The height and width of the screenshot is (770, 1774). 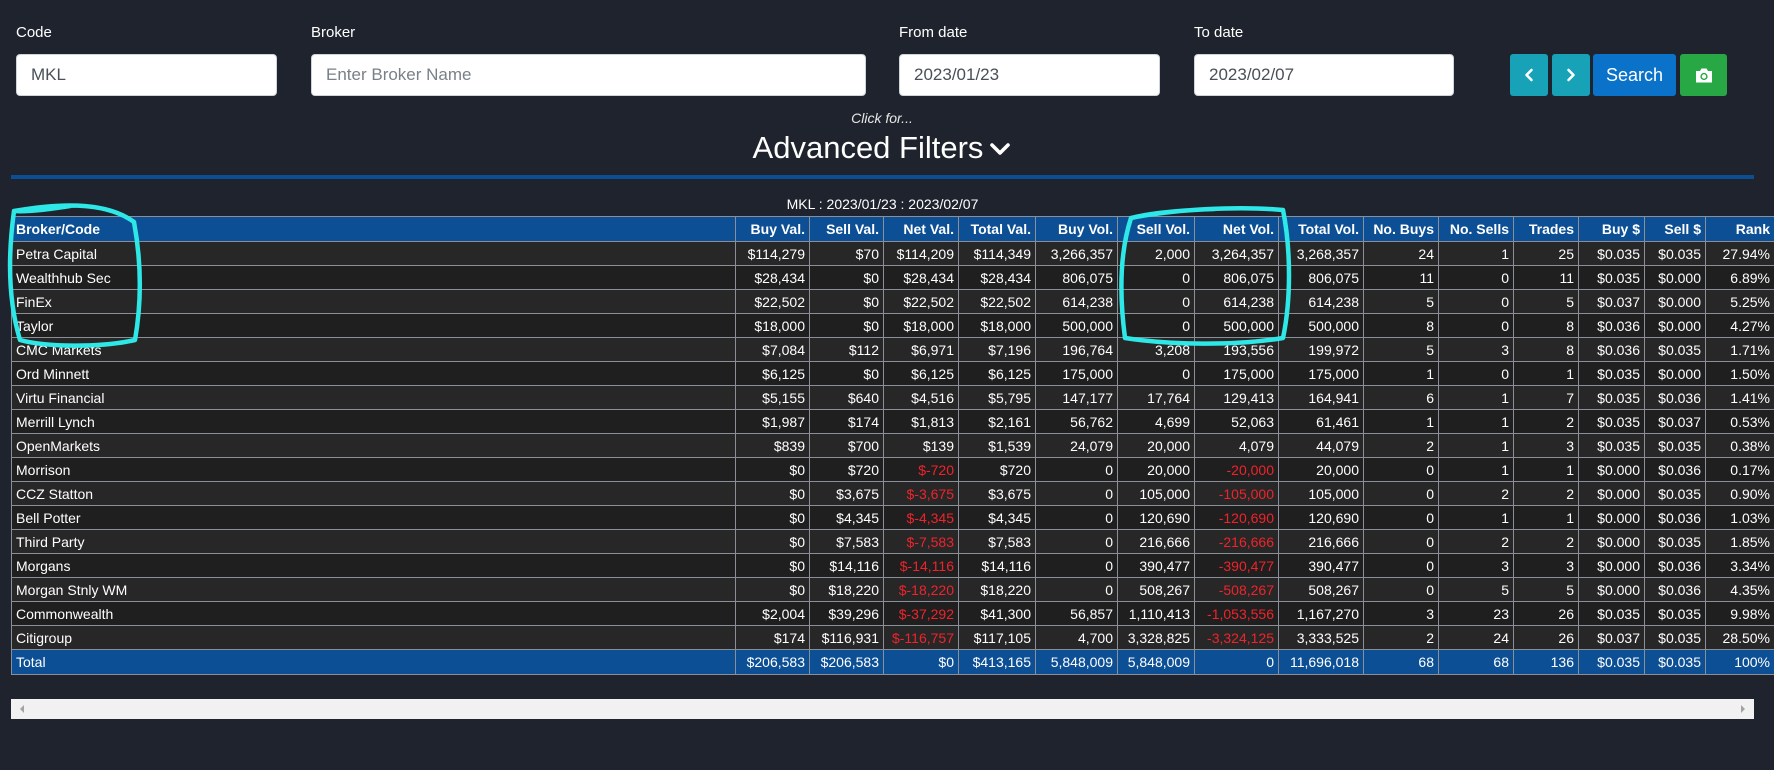 I want to click on table-cell: 4,079, so click(x=1236, y=445).